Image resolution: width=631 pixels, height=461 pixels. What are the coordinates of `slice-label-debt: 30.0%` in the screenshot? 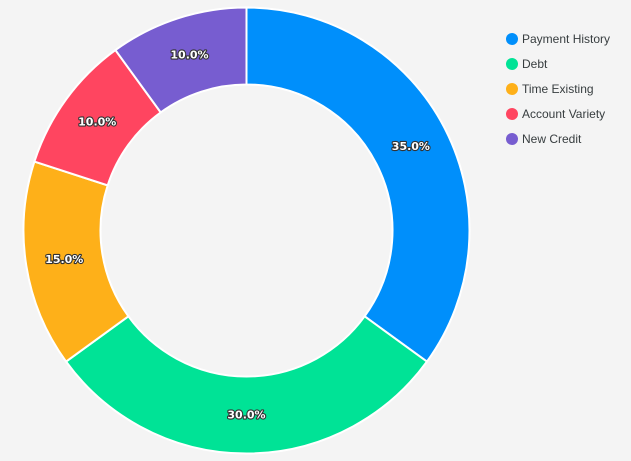 It's located at (246, 415).